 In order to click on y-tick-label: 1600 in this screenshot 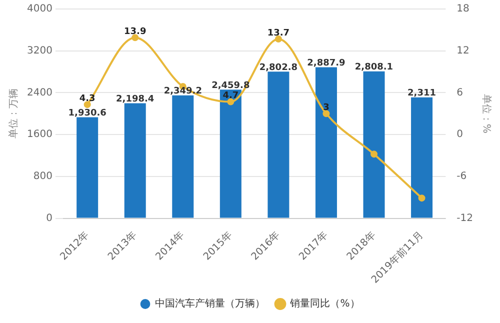, I will do `click(39, 134)`.